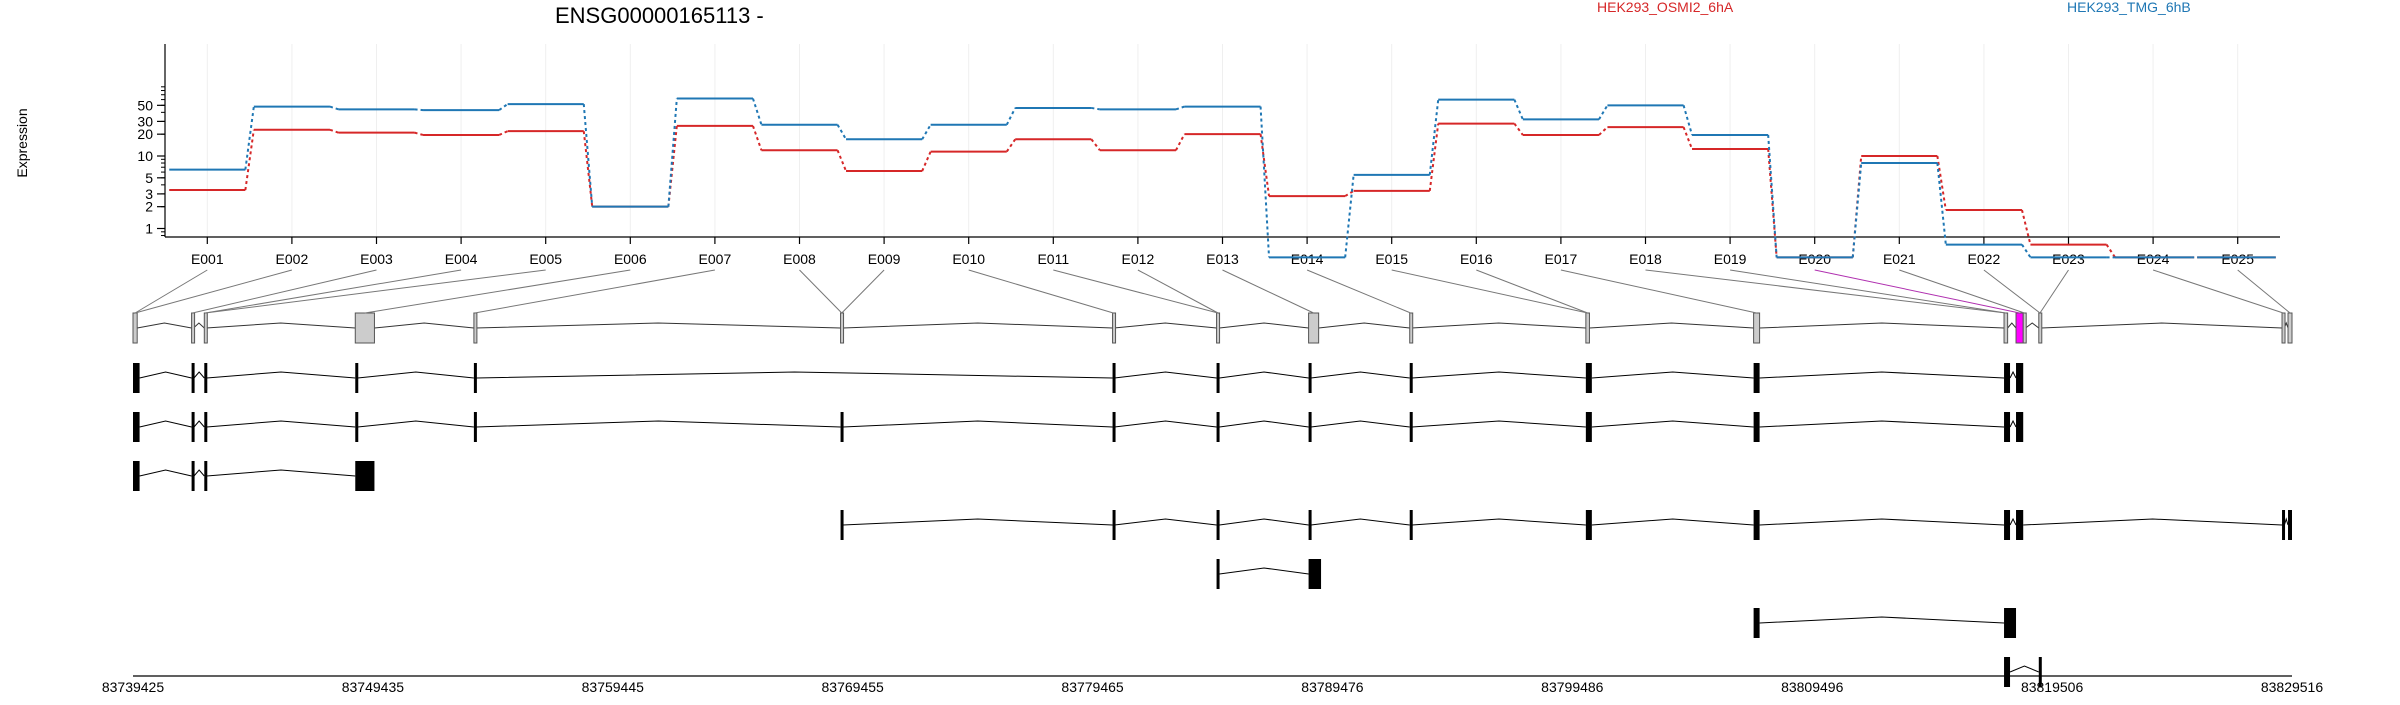  I want to click on y-tick-label: 30, so click(145, 121).